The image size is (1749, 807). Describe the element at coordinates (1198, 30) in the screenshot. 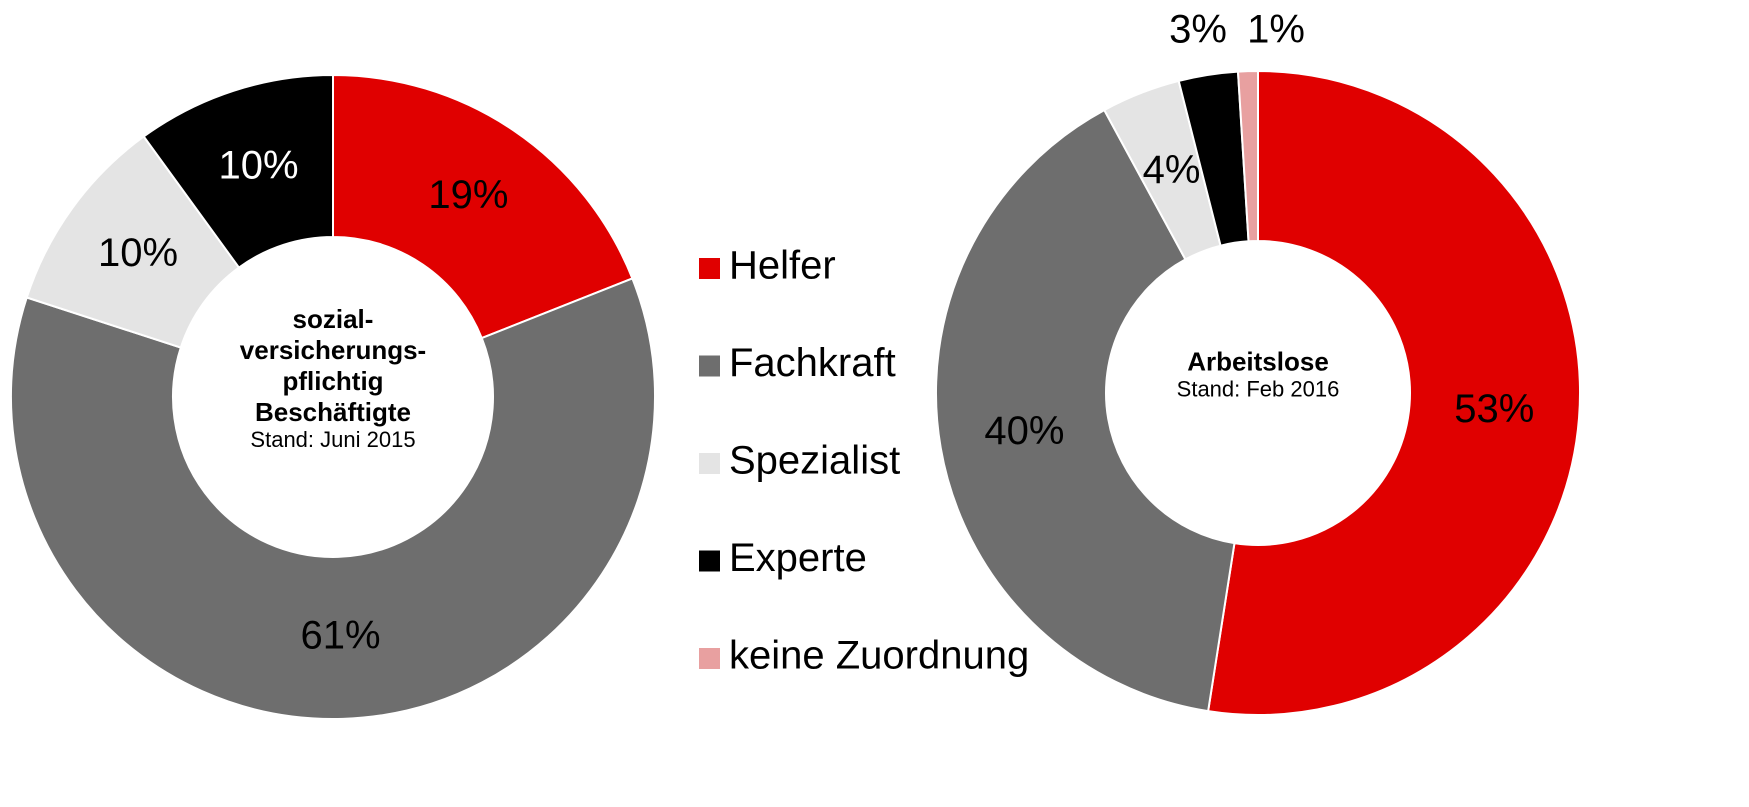

I see `data-label: 3%` at that location.